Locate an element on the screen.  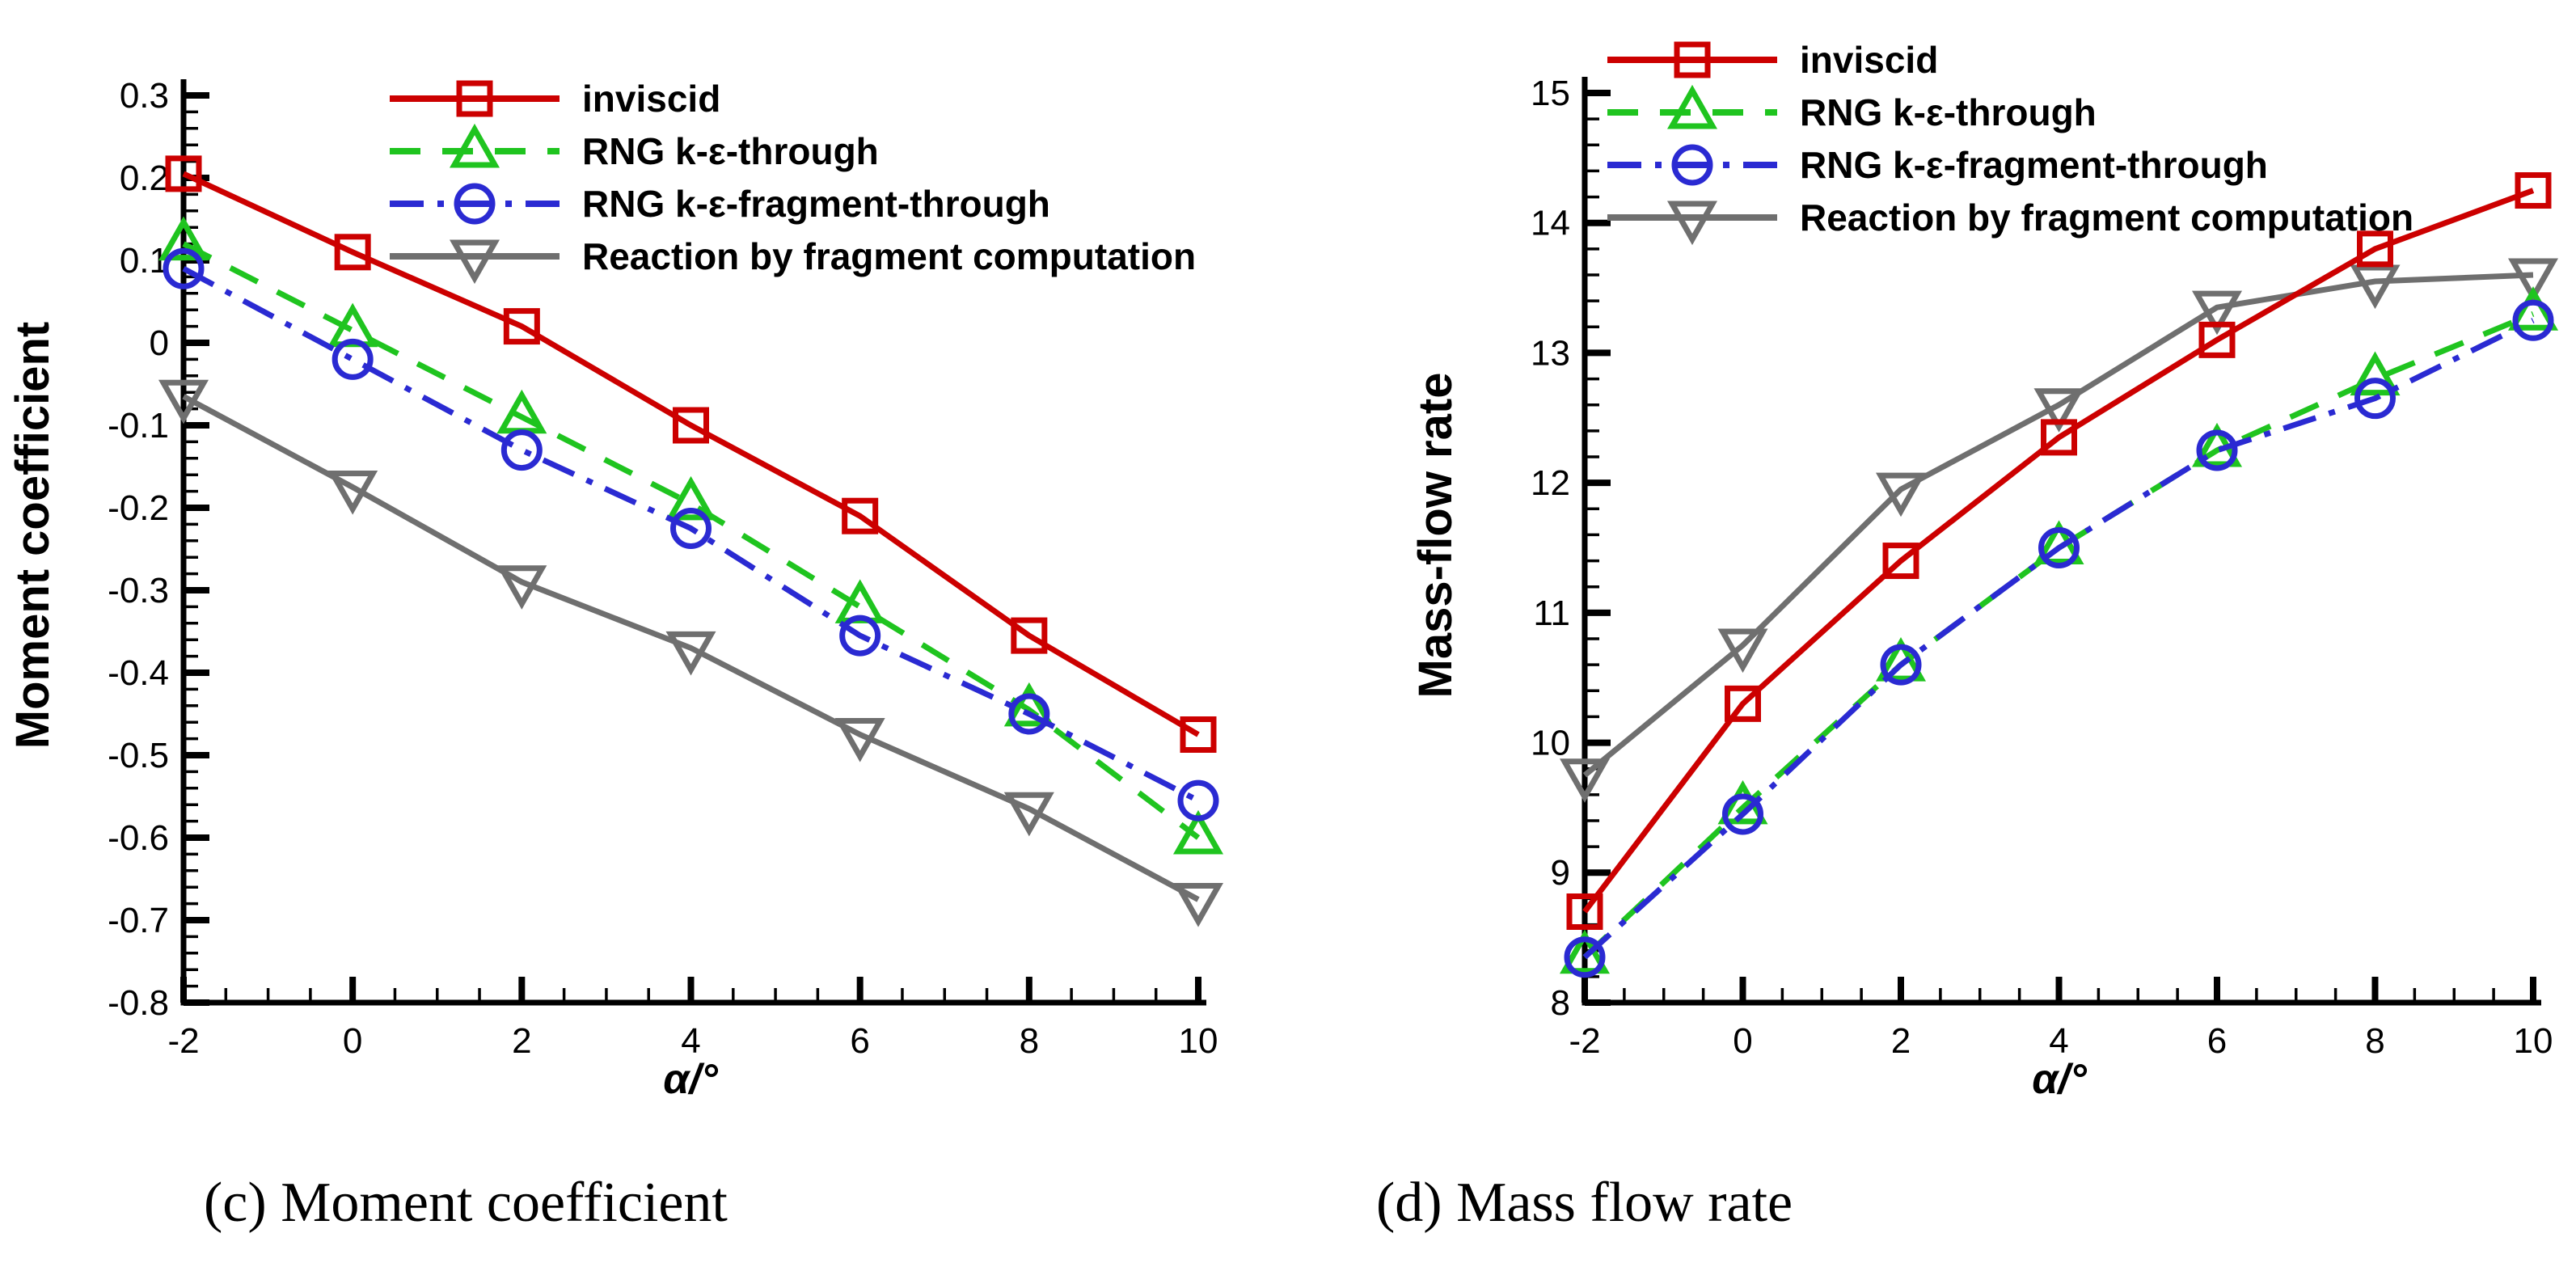
x-axis-ticks: -2 0 2 4 6 8 10 is located at coordinates (692, 1019).